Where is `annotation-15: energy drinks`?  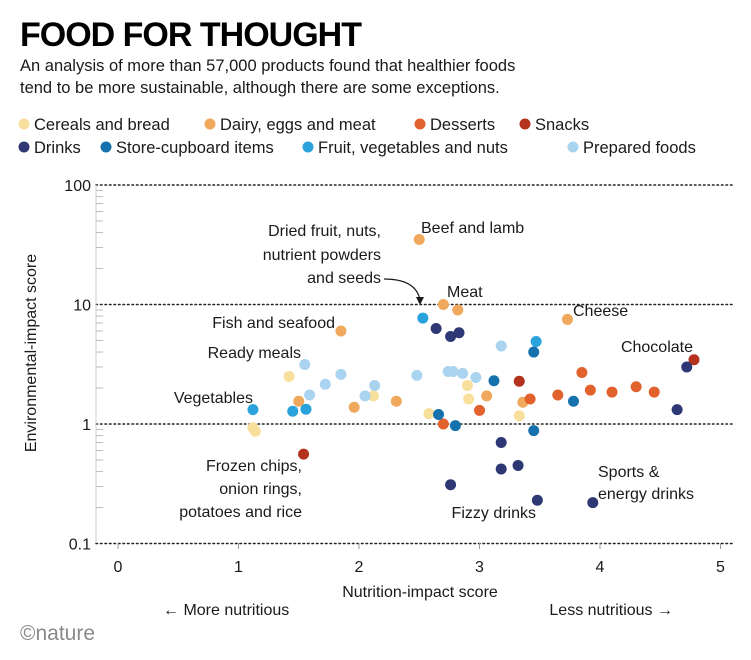
annotation-15: energy drinks is located at coordinates (646, 494).